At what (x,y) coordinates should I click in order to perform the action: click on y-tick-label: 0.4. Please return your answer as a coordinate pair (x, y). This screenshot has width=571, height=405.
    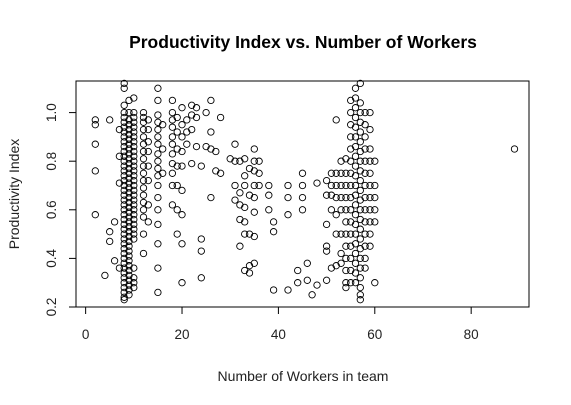
    Looking at the image, I should click on (51, 258).